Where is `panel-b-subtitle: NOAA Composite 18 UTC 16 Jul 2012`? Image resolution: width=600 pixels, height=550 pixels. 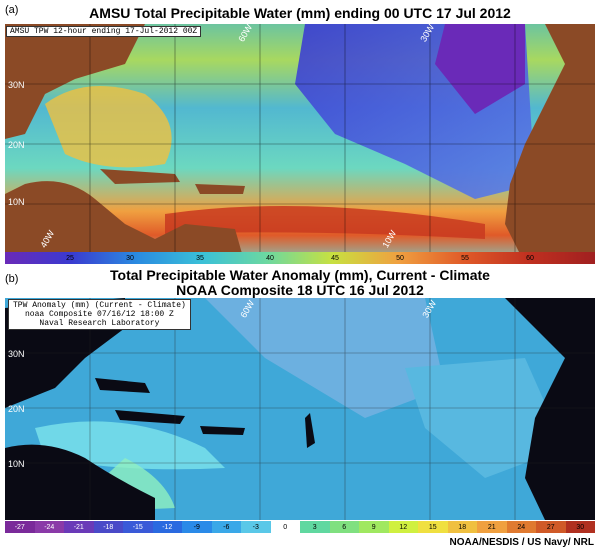 panel-b-subtitle: NOAA Composite 18 UTC 16 Jul 2012 is located at coordinates (300, 290).